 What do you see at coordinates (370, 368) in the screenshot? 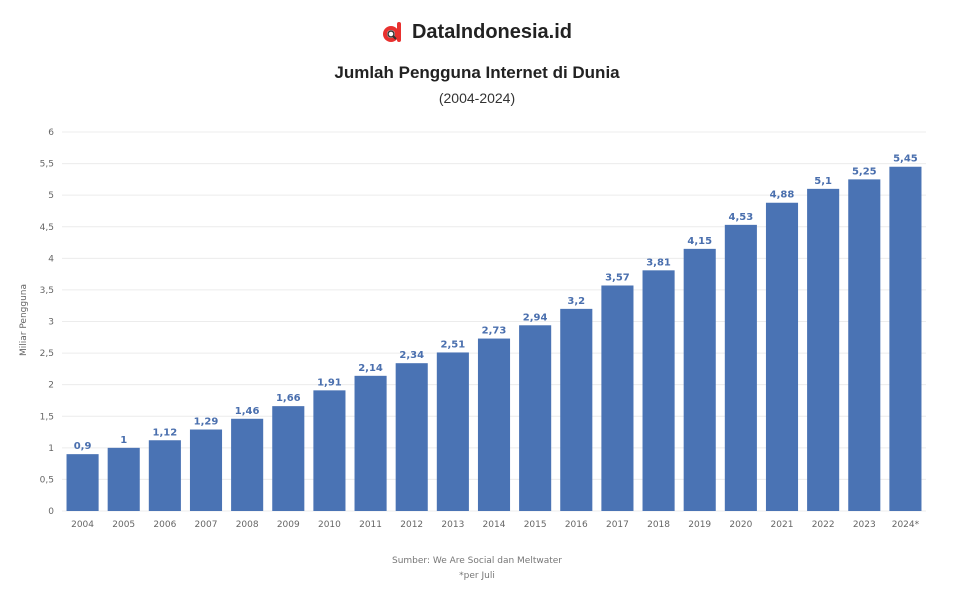
I see `data-label: 2,14` at bounding box center [370, 368].